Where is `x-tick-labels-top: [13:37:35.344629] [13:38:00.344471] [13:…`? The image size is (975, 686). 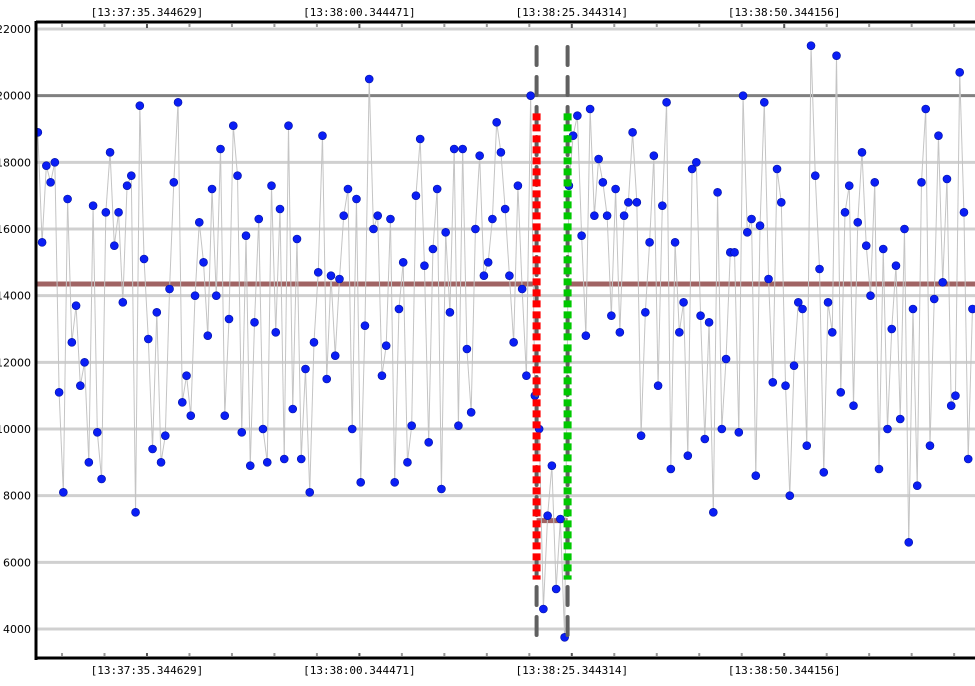 x-tick-labels-top: [13:37:35.344629] [13:38:00.344471] [13:… is located at coordinates (466, 12).